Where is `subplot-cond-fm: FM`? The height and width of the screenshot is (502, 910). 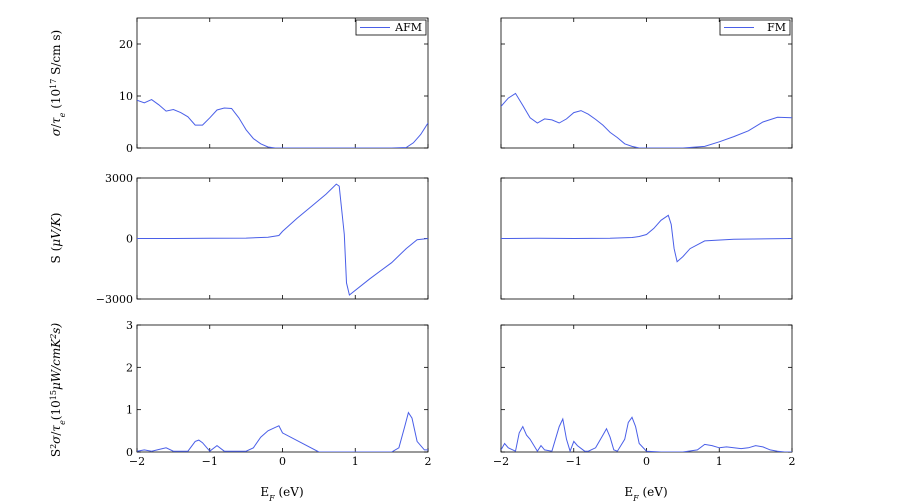
subplot-cond-fm: FM is located at coordinates (646, 83).